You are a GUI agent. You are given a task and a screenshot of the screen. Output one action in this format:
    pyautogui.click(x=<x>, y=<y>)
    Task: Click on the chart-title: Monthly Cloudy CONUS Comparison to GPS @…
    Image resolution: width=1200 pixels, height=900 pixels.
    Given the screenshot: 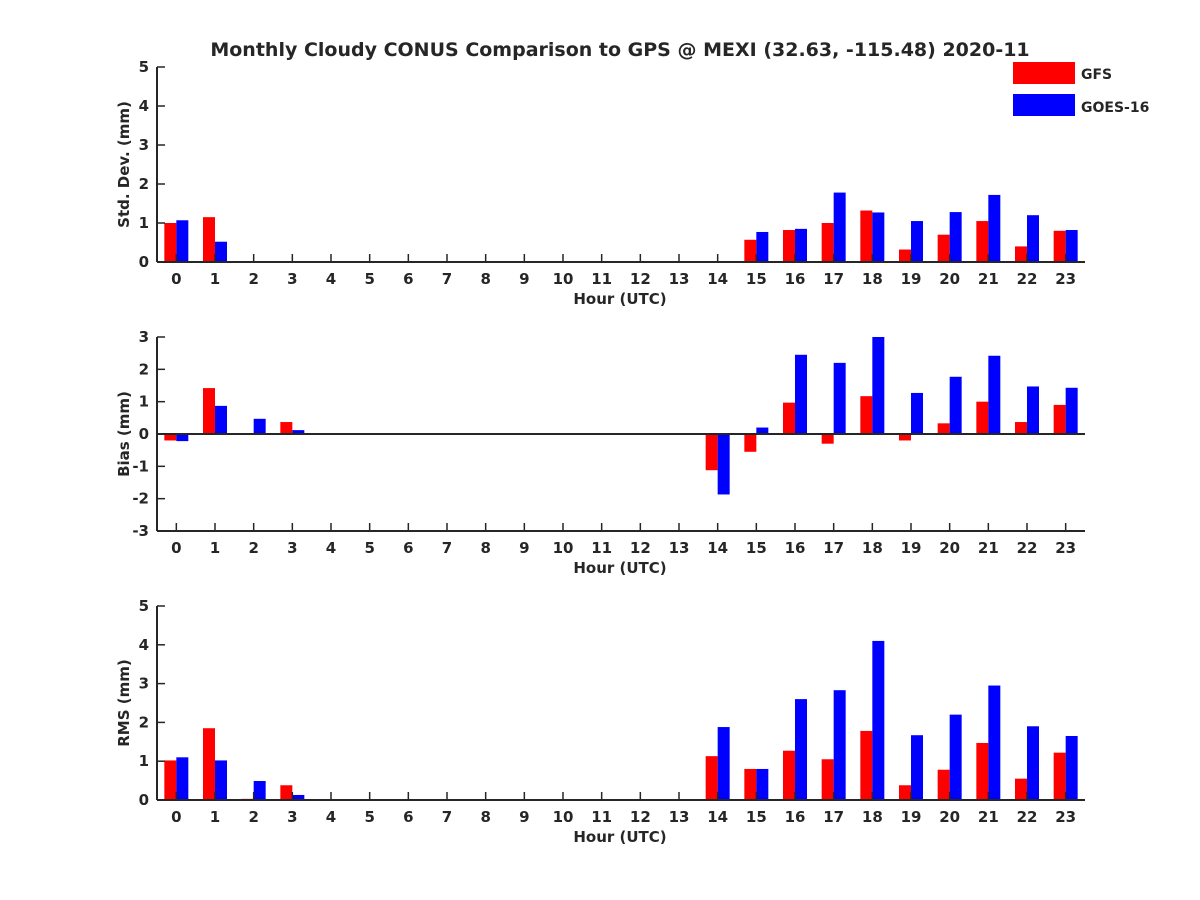 What is the action you would take?
    pyautogui.click(x=619, y=50)
    